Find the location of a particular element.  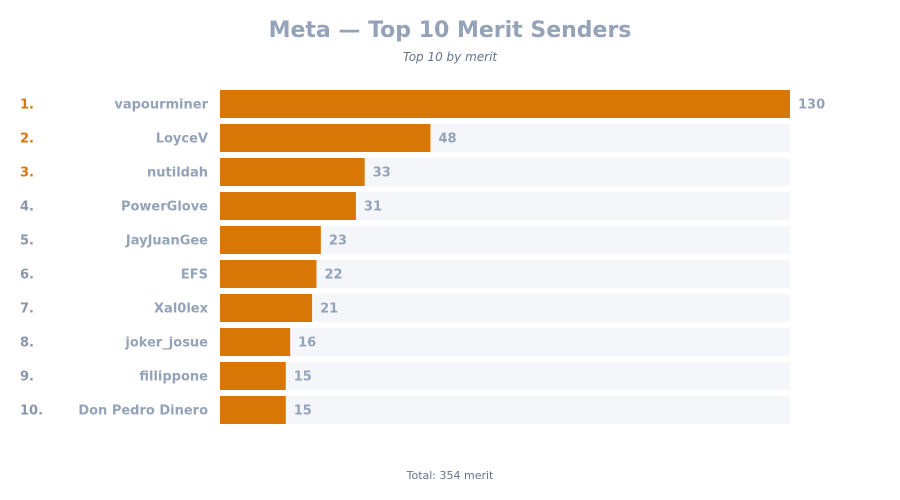

value-label: 16 is located at coordinates (307, 343).